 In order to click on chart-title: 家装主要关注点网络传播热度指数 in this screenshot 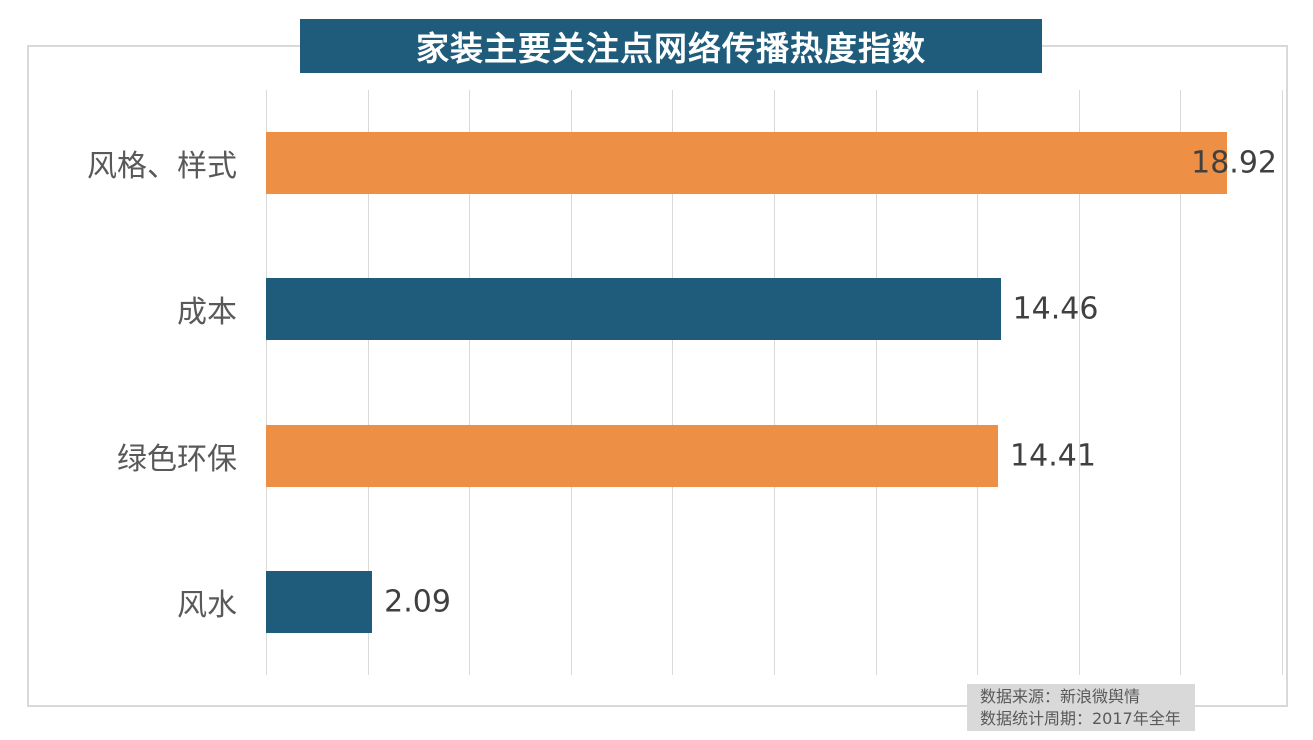, I will do `click(671, 48)`.